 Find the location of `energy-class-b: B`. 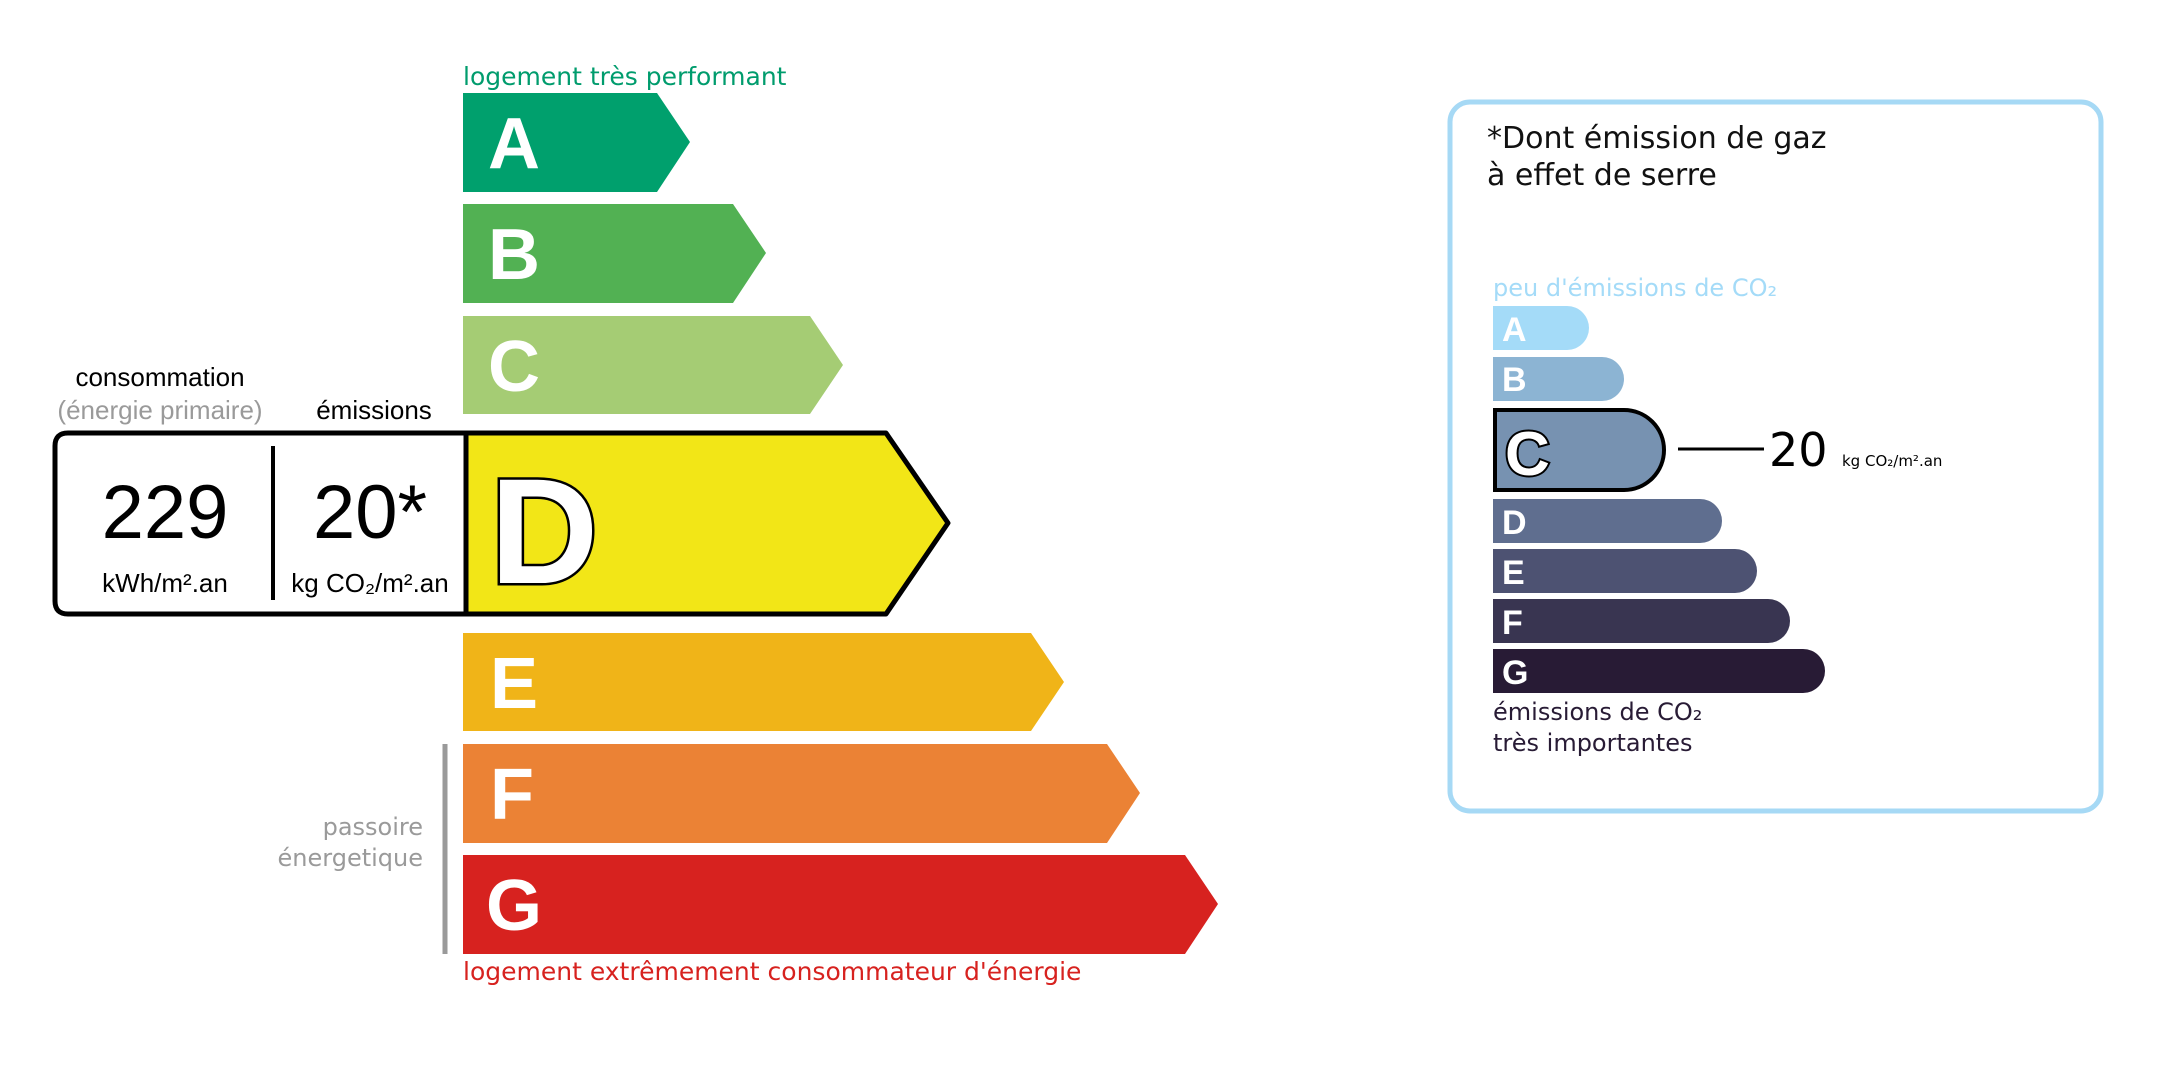

energy-class-b: B is located at coordinates (614, 253).